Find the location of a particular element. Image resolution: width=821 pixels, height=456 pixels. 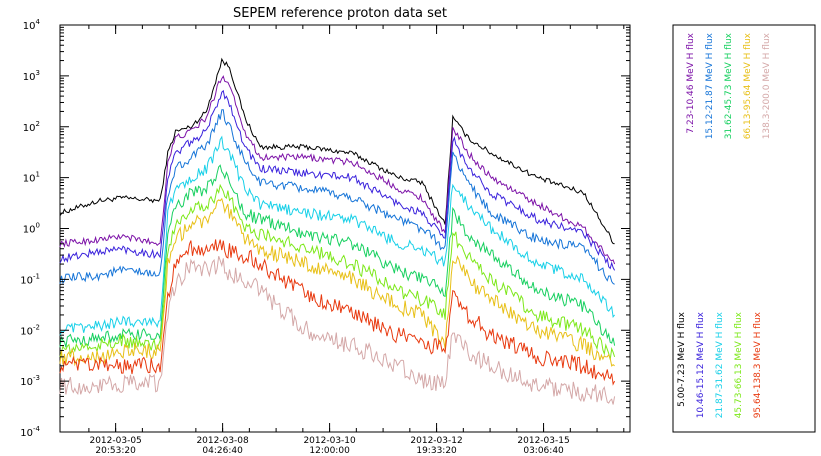

x-tick-date: 2012-03-08 is located at coordinates (222, 441).